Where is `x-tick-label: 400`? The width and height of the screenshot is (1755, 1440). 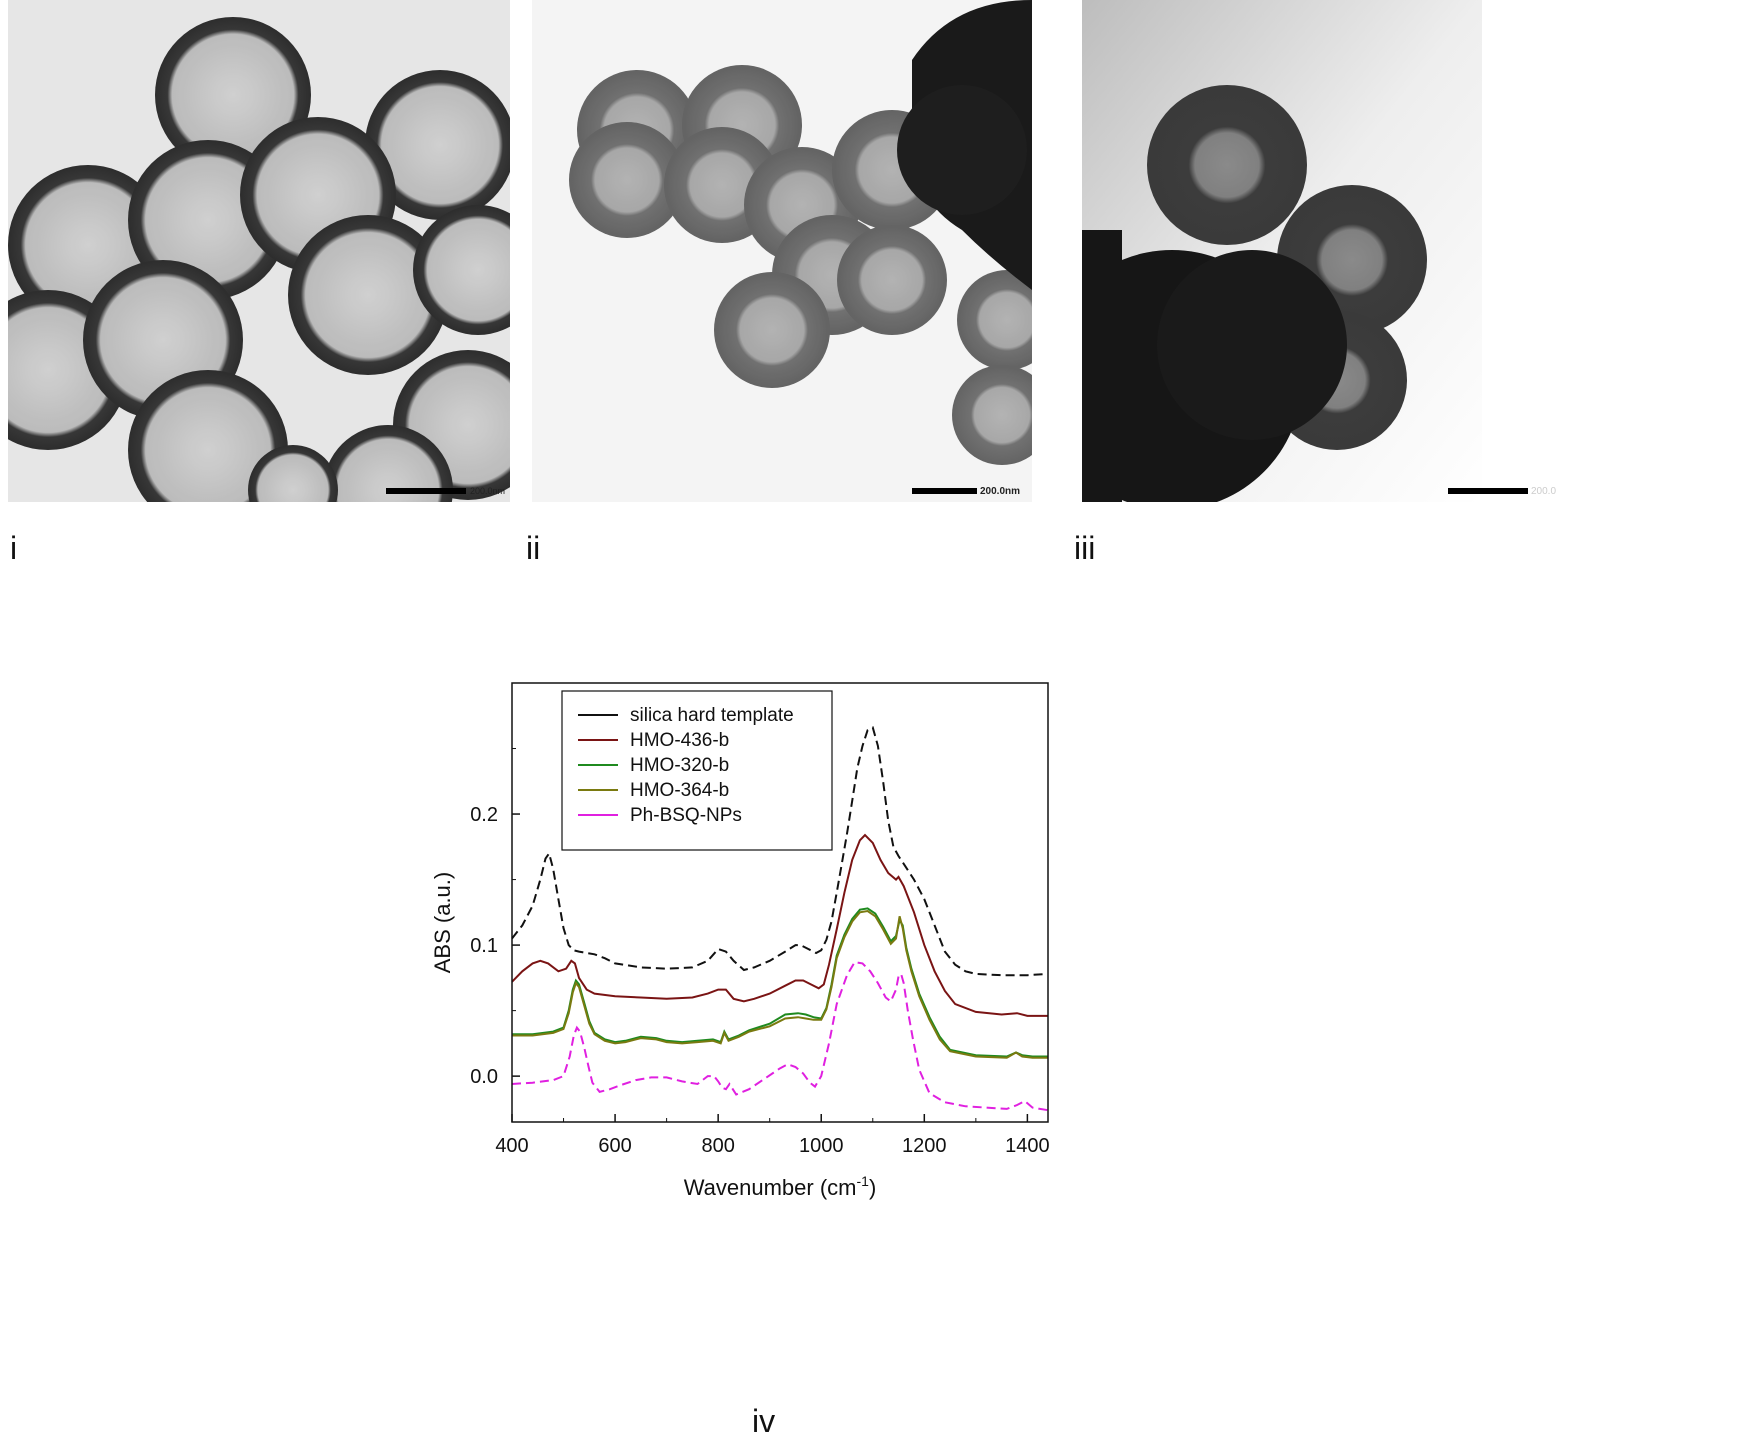 x-tick-label: 400 is located at coordinates (511, 1146).